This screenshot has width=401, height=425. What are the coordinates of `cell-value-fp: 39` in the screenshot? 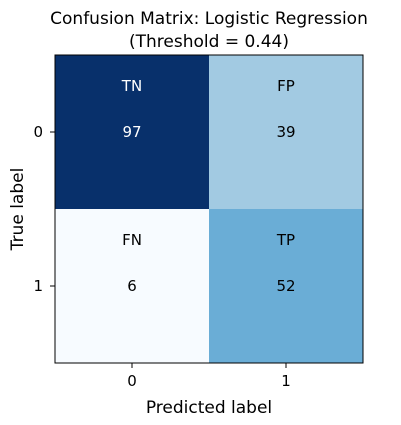 It's located at (285, 132).